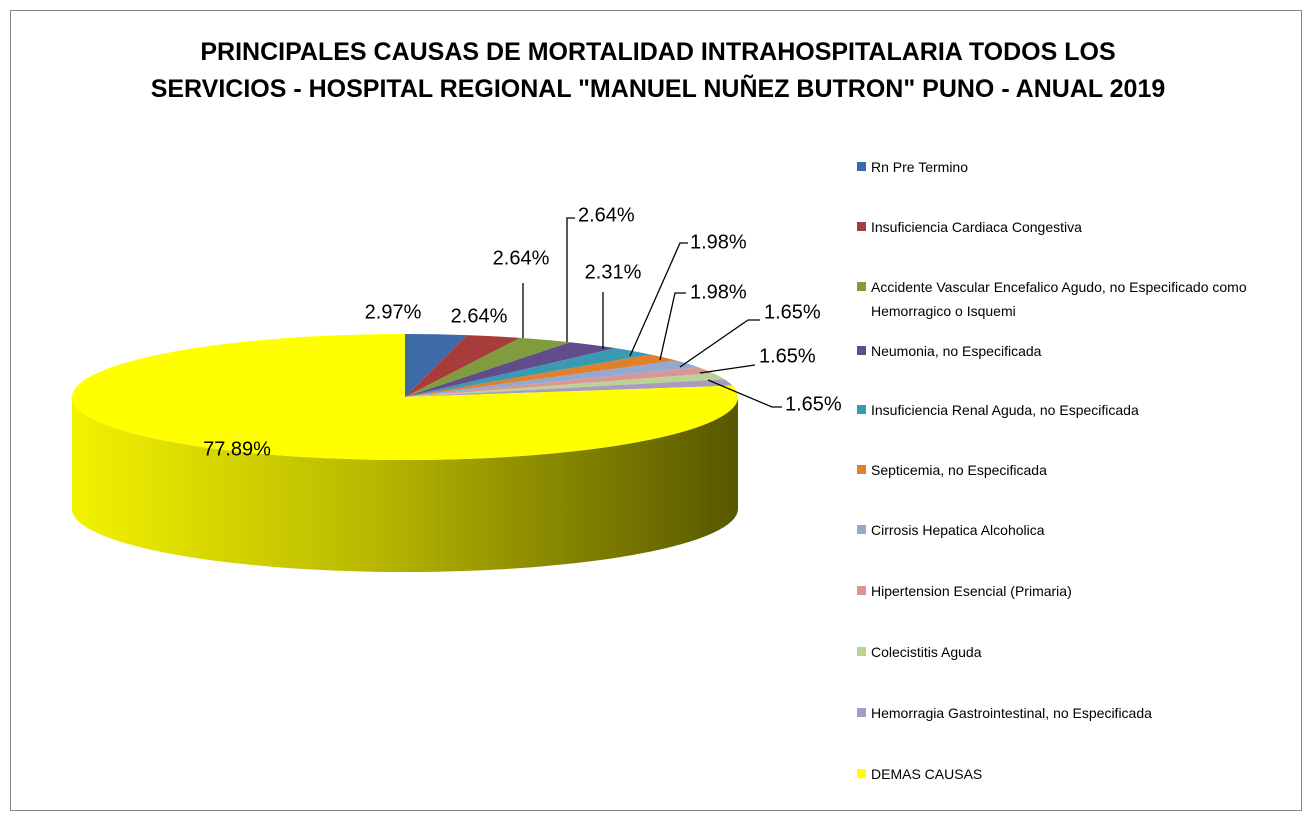  I want to click on legend-label: DEMAS CAUSAS, so click(927, 774).